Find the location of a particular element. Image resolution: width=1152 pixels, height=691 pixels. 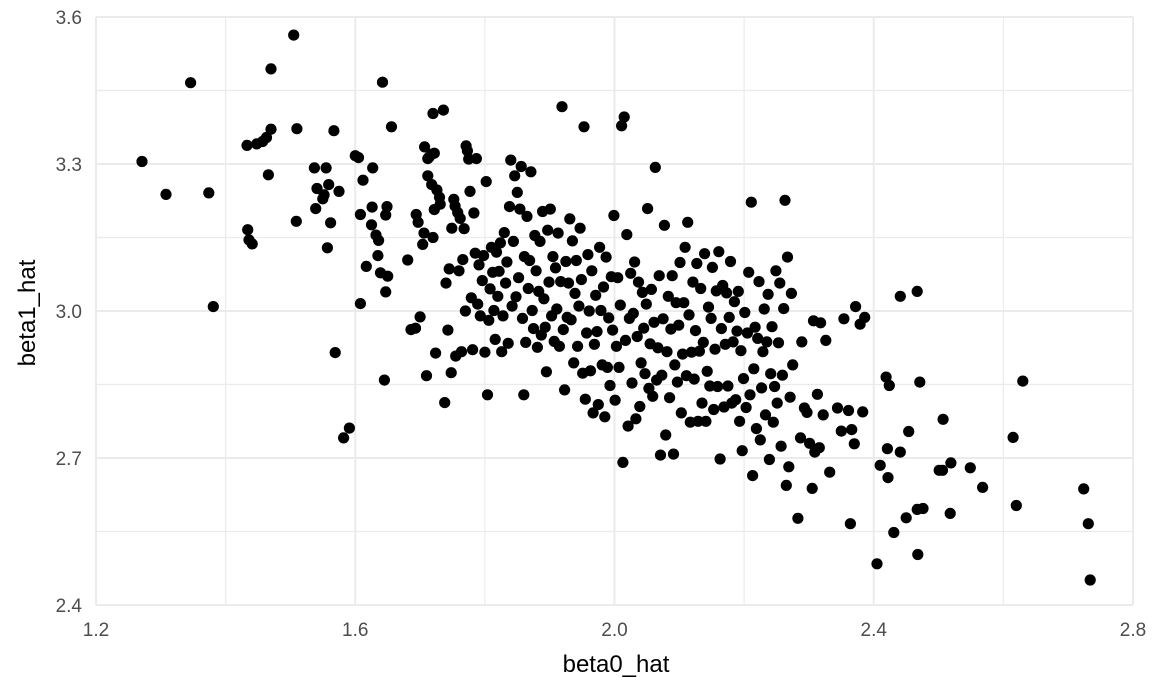

x-tick-label: 2.0 is located at coordinates (614, 630).